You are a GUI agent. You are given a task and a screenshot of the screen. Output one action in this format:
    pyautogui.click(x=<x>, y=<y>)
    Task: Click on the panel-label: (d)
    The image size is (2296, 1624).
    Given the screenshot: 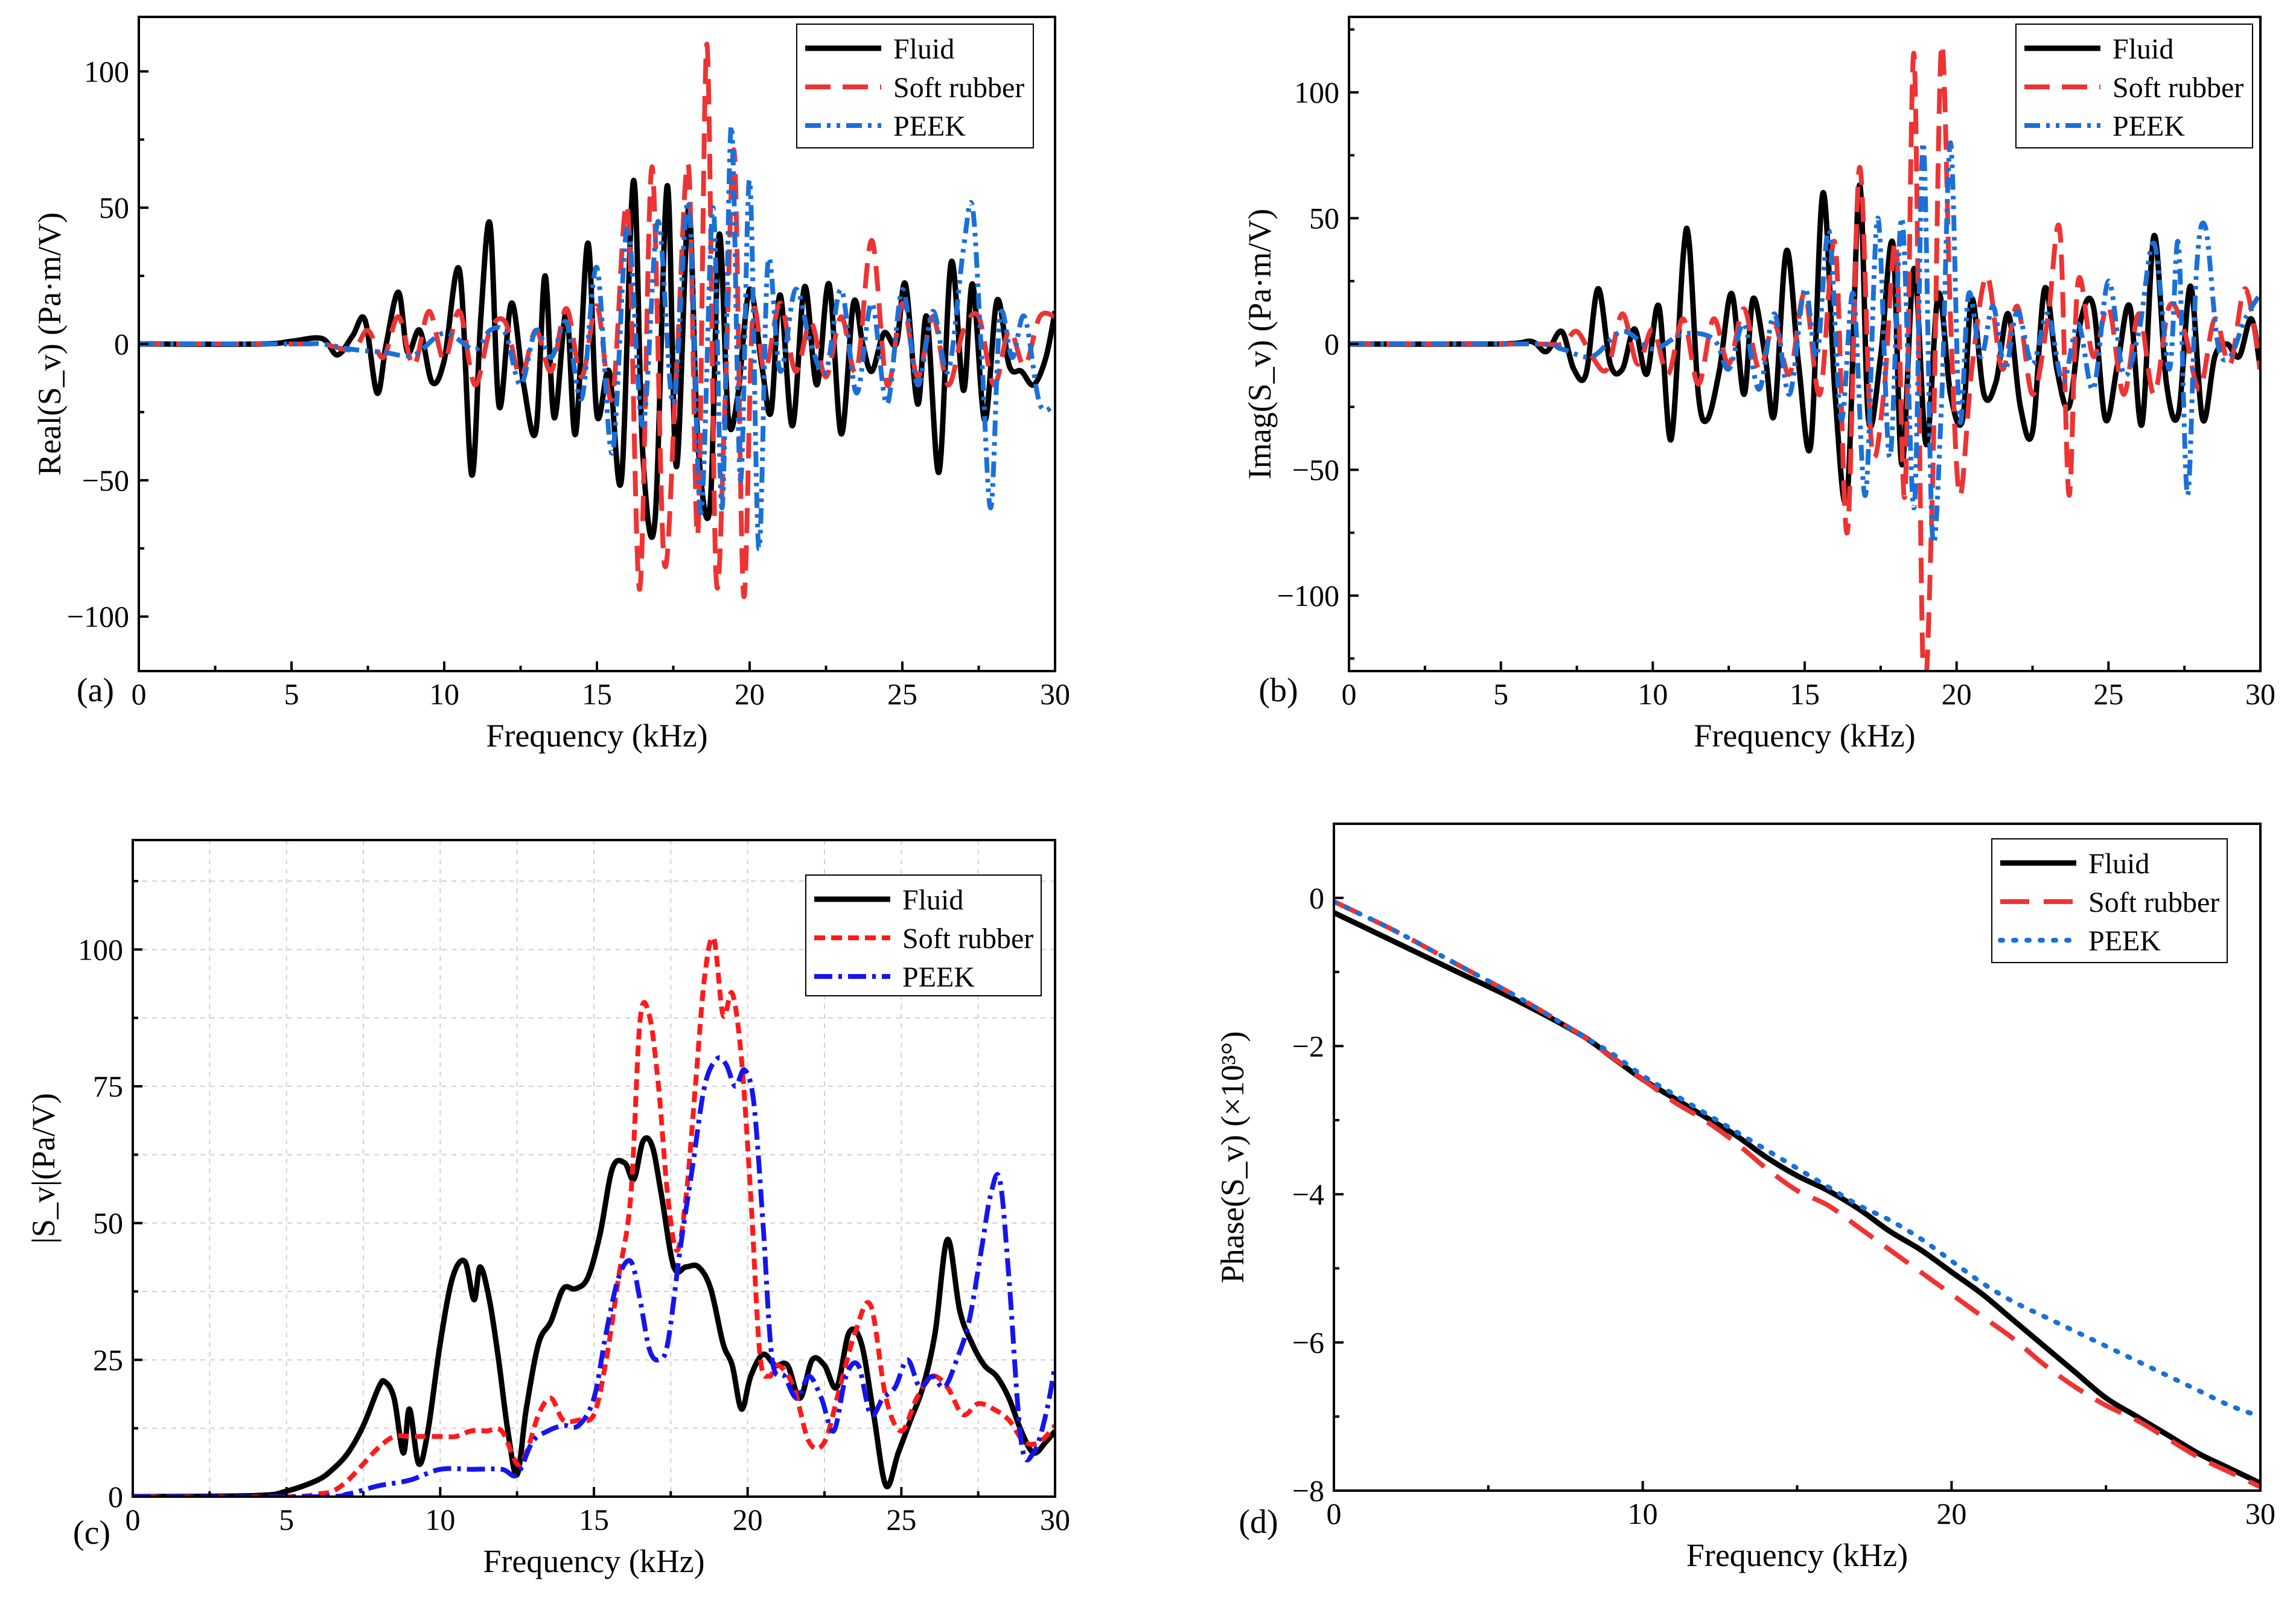 What is the action you would take?
    pyautogui.click(x=1258, y=1522)
    